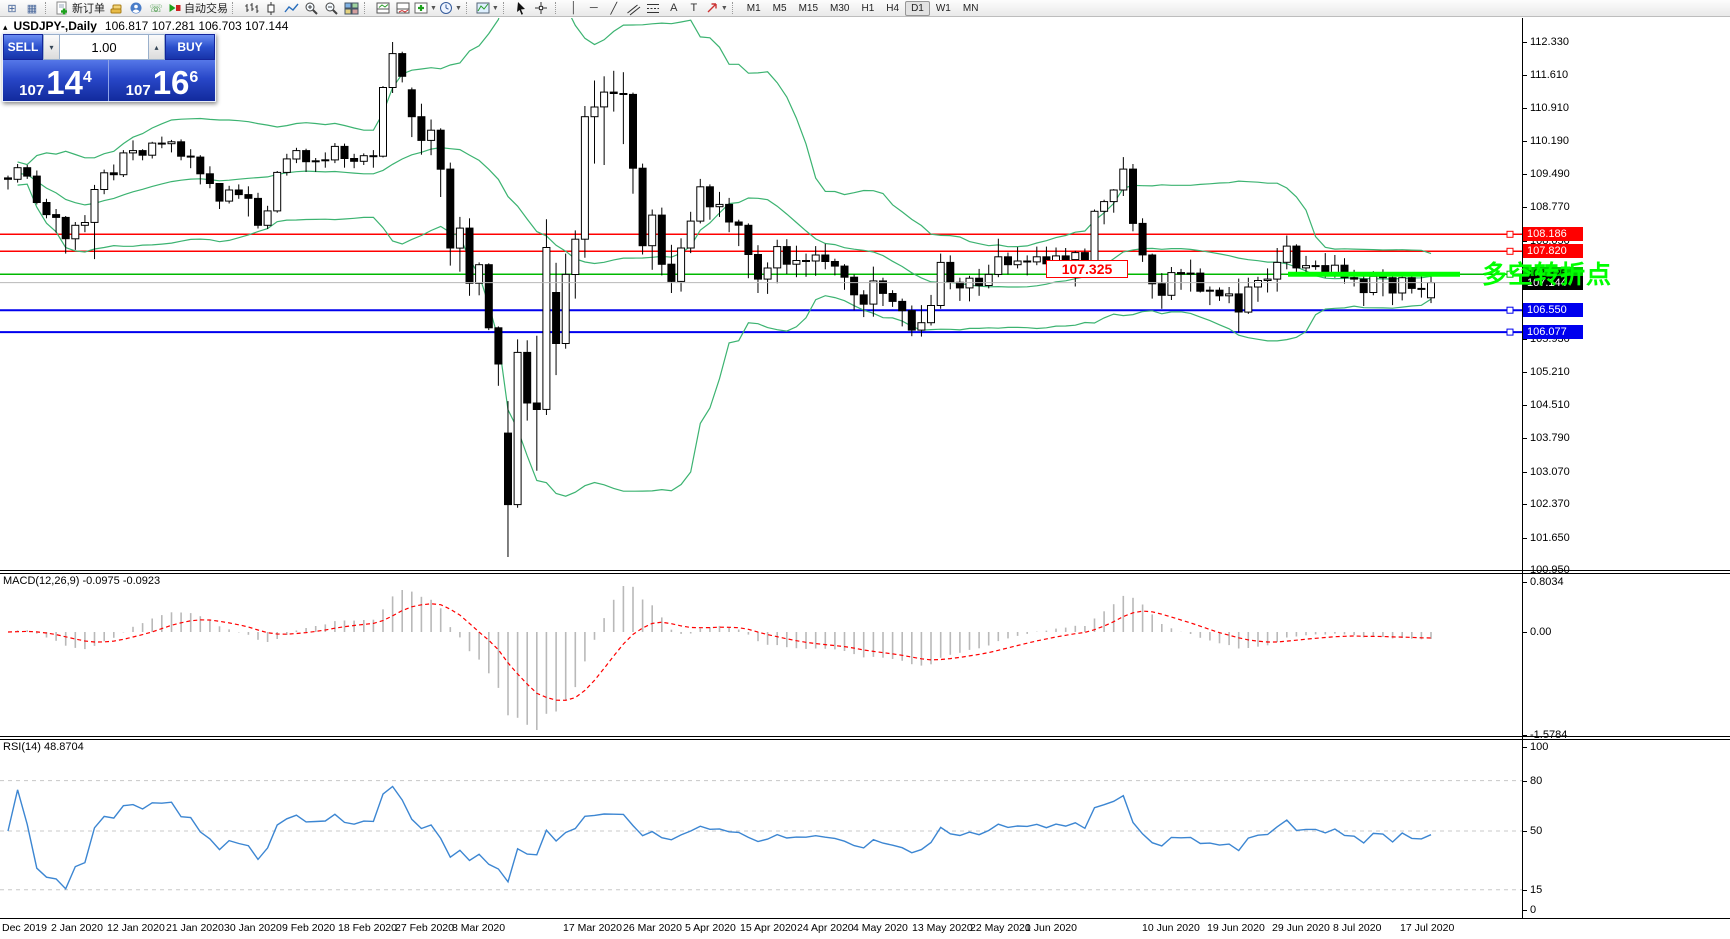 Image resolution: width=1730 pixels, height=939 pixels. I want to click on timeframe-button-w1: W1, so click(943, 8).